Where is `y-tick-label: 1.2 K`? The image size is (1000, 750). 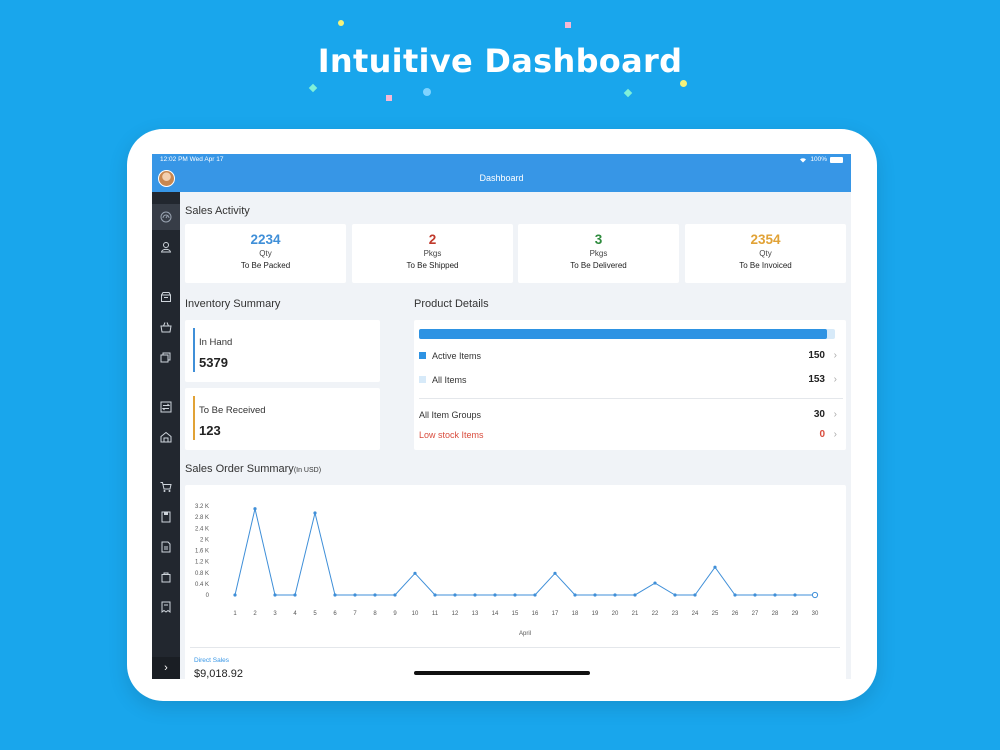 y-tick-label: 1.2 K is located at coordinates (202, 563).